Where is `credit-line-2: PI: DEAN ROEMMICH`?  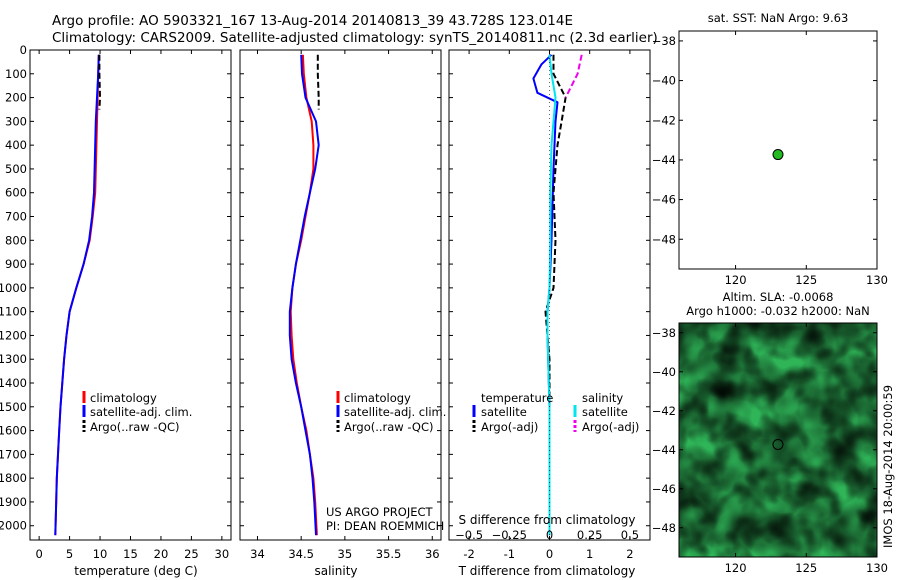
credit-line-2: PI: DEAN ROEMMICH is located at coordinates (385, 526).